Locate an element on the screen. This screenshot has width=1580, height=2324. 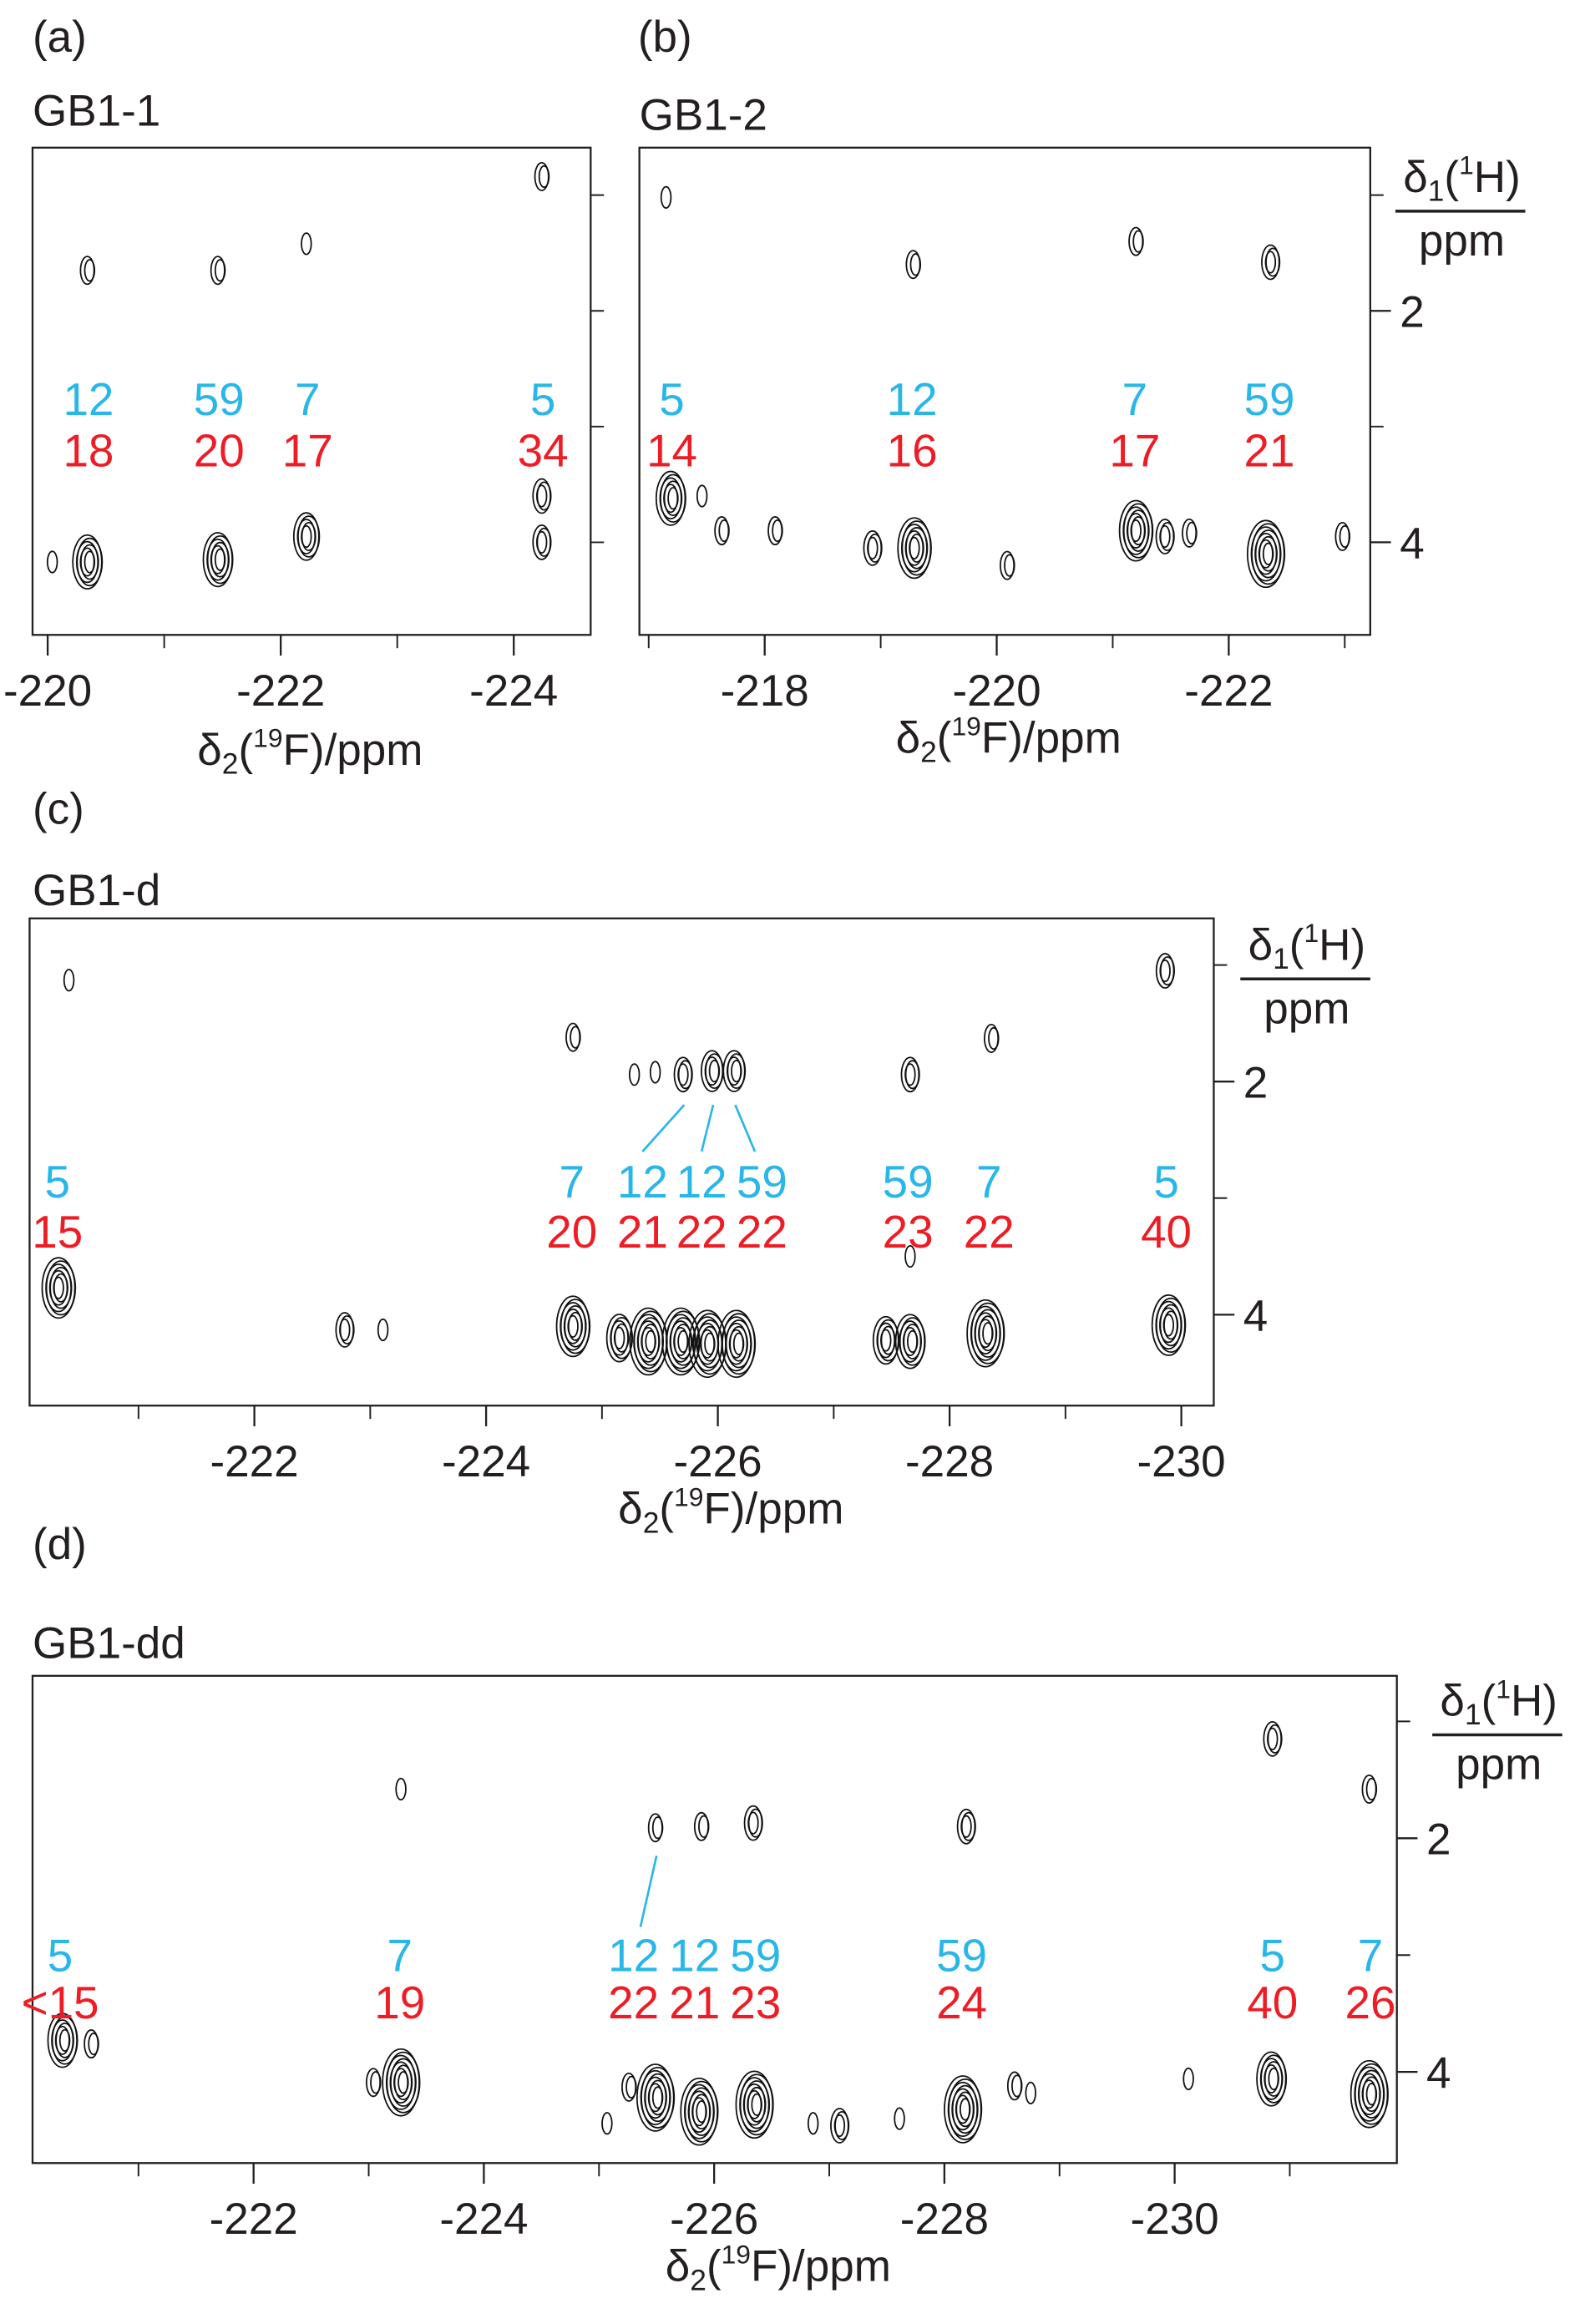
value-label: 20 is located at coordinates (571, 1232).